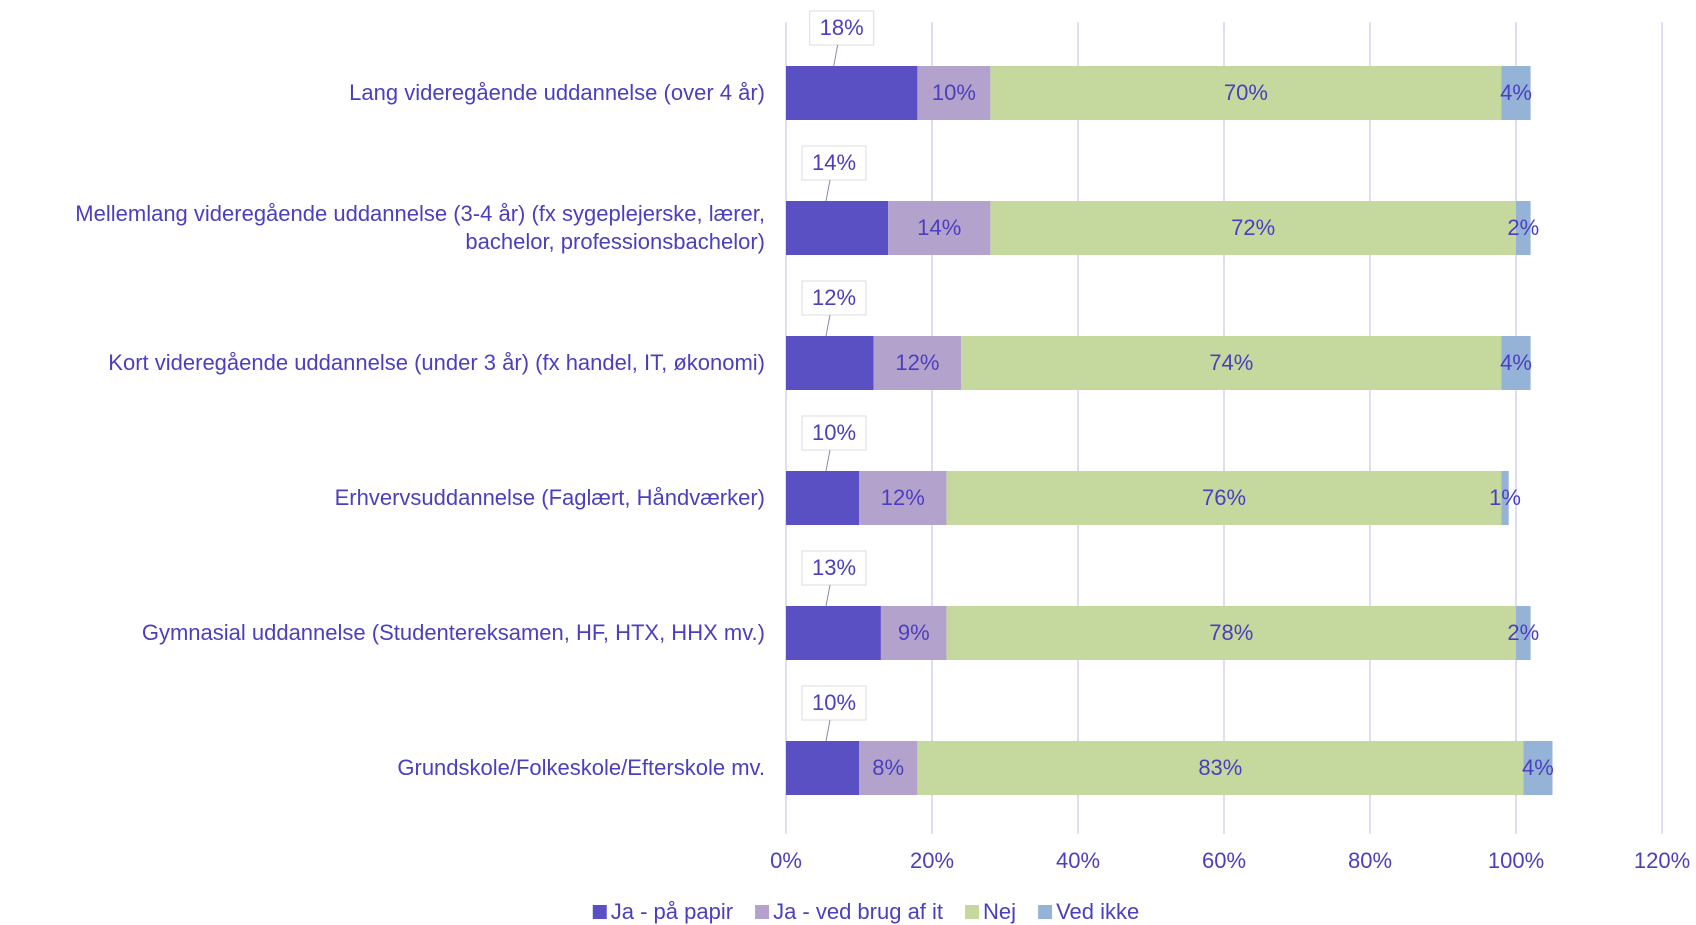  What do you see at coordinates (786, 860) in the screenshot?
I see `x-tick-label: 0%` at bounding box center [786, 860].